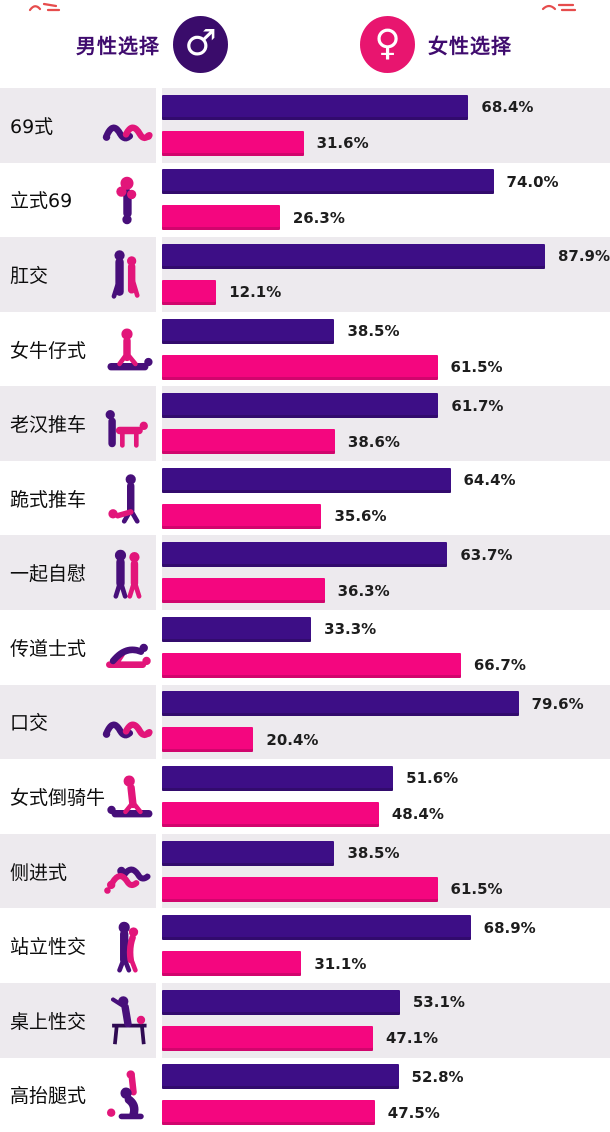 Image resolution: width=610 pixels, height=1132 pixels. I want to click on row-bars: 38.5% 61.5%, so click(386, 349).